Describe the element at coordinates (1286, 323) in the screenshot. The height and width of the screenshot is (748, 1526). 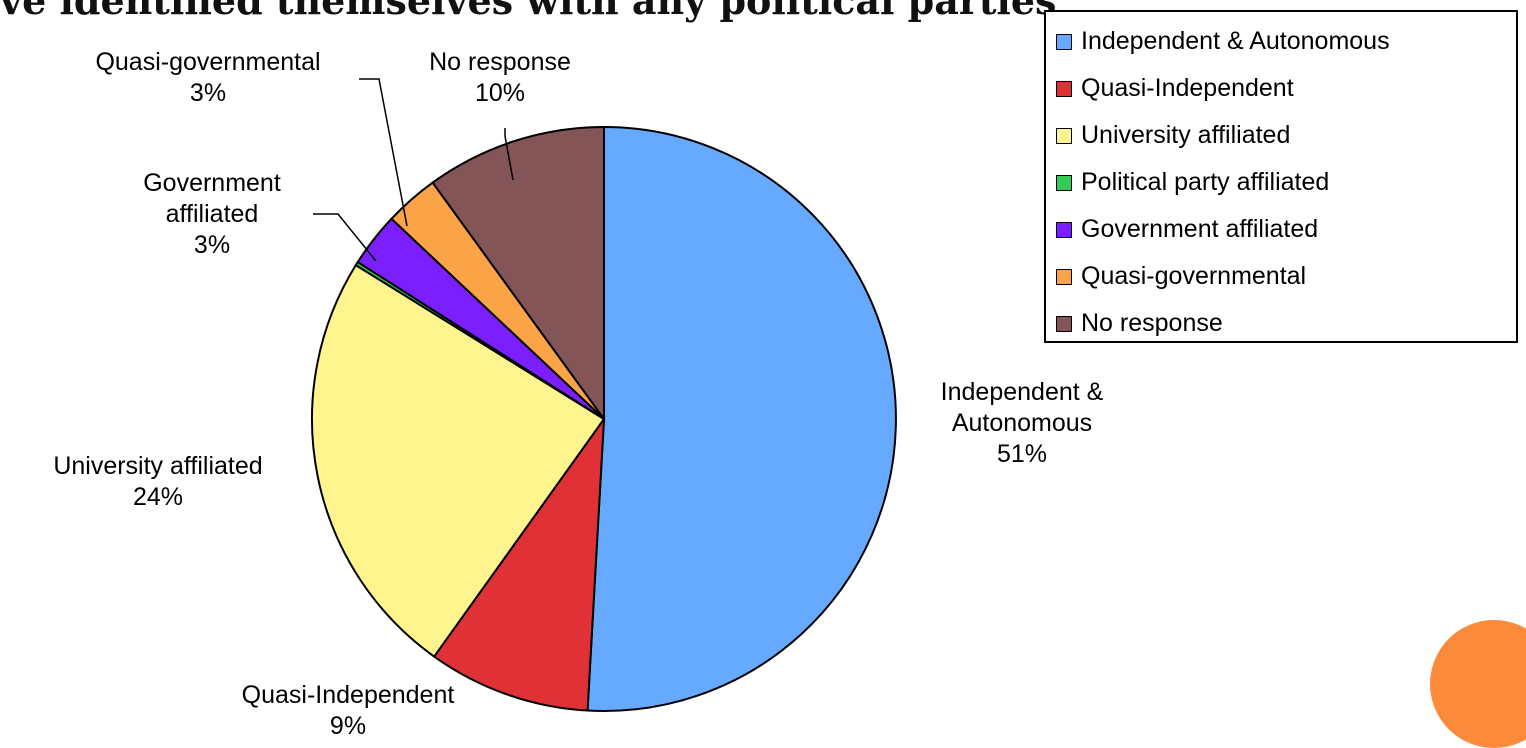
I see `legend-item-no-response: No response` at that location.